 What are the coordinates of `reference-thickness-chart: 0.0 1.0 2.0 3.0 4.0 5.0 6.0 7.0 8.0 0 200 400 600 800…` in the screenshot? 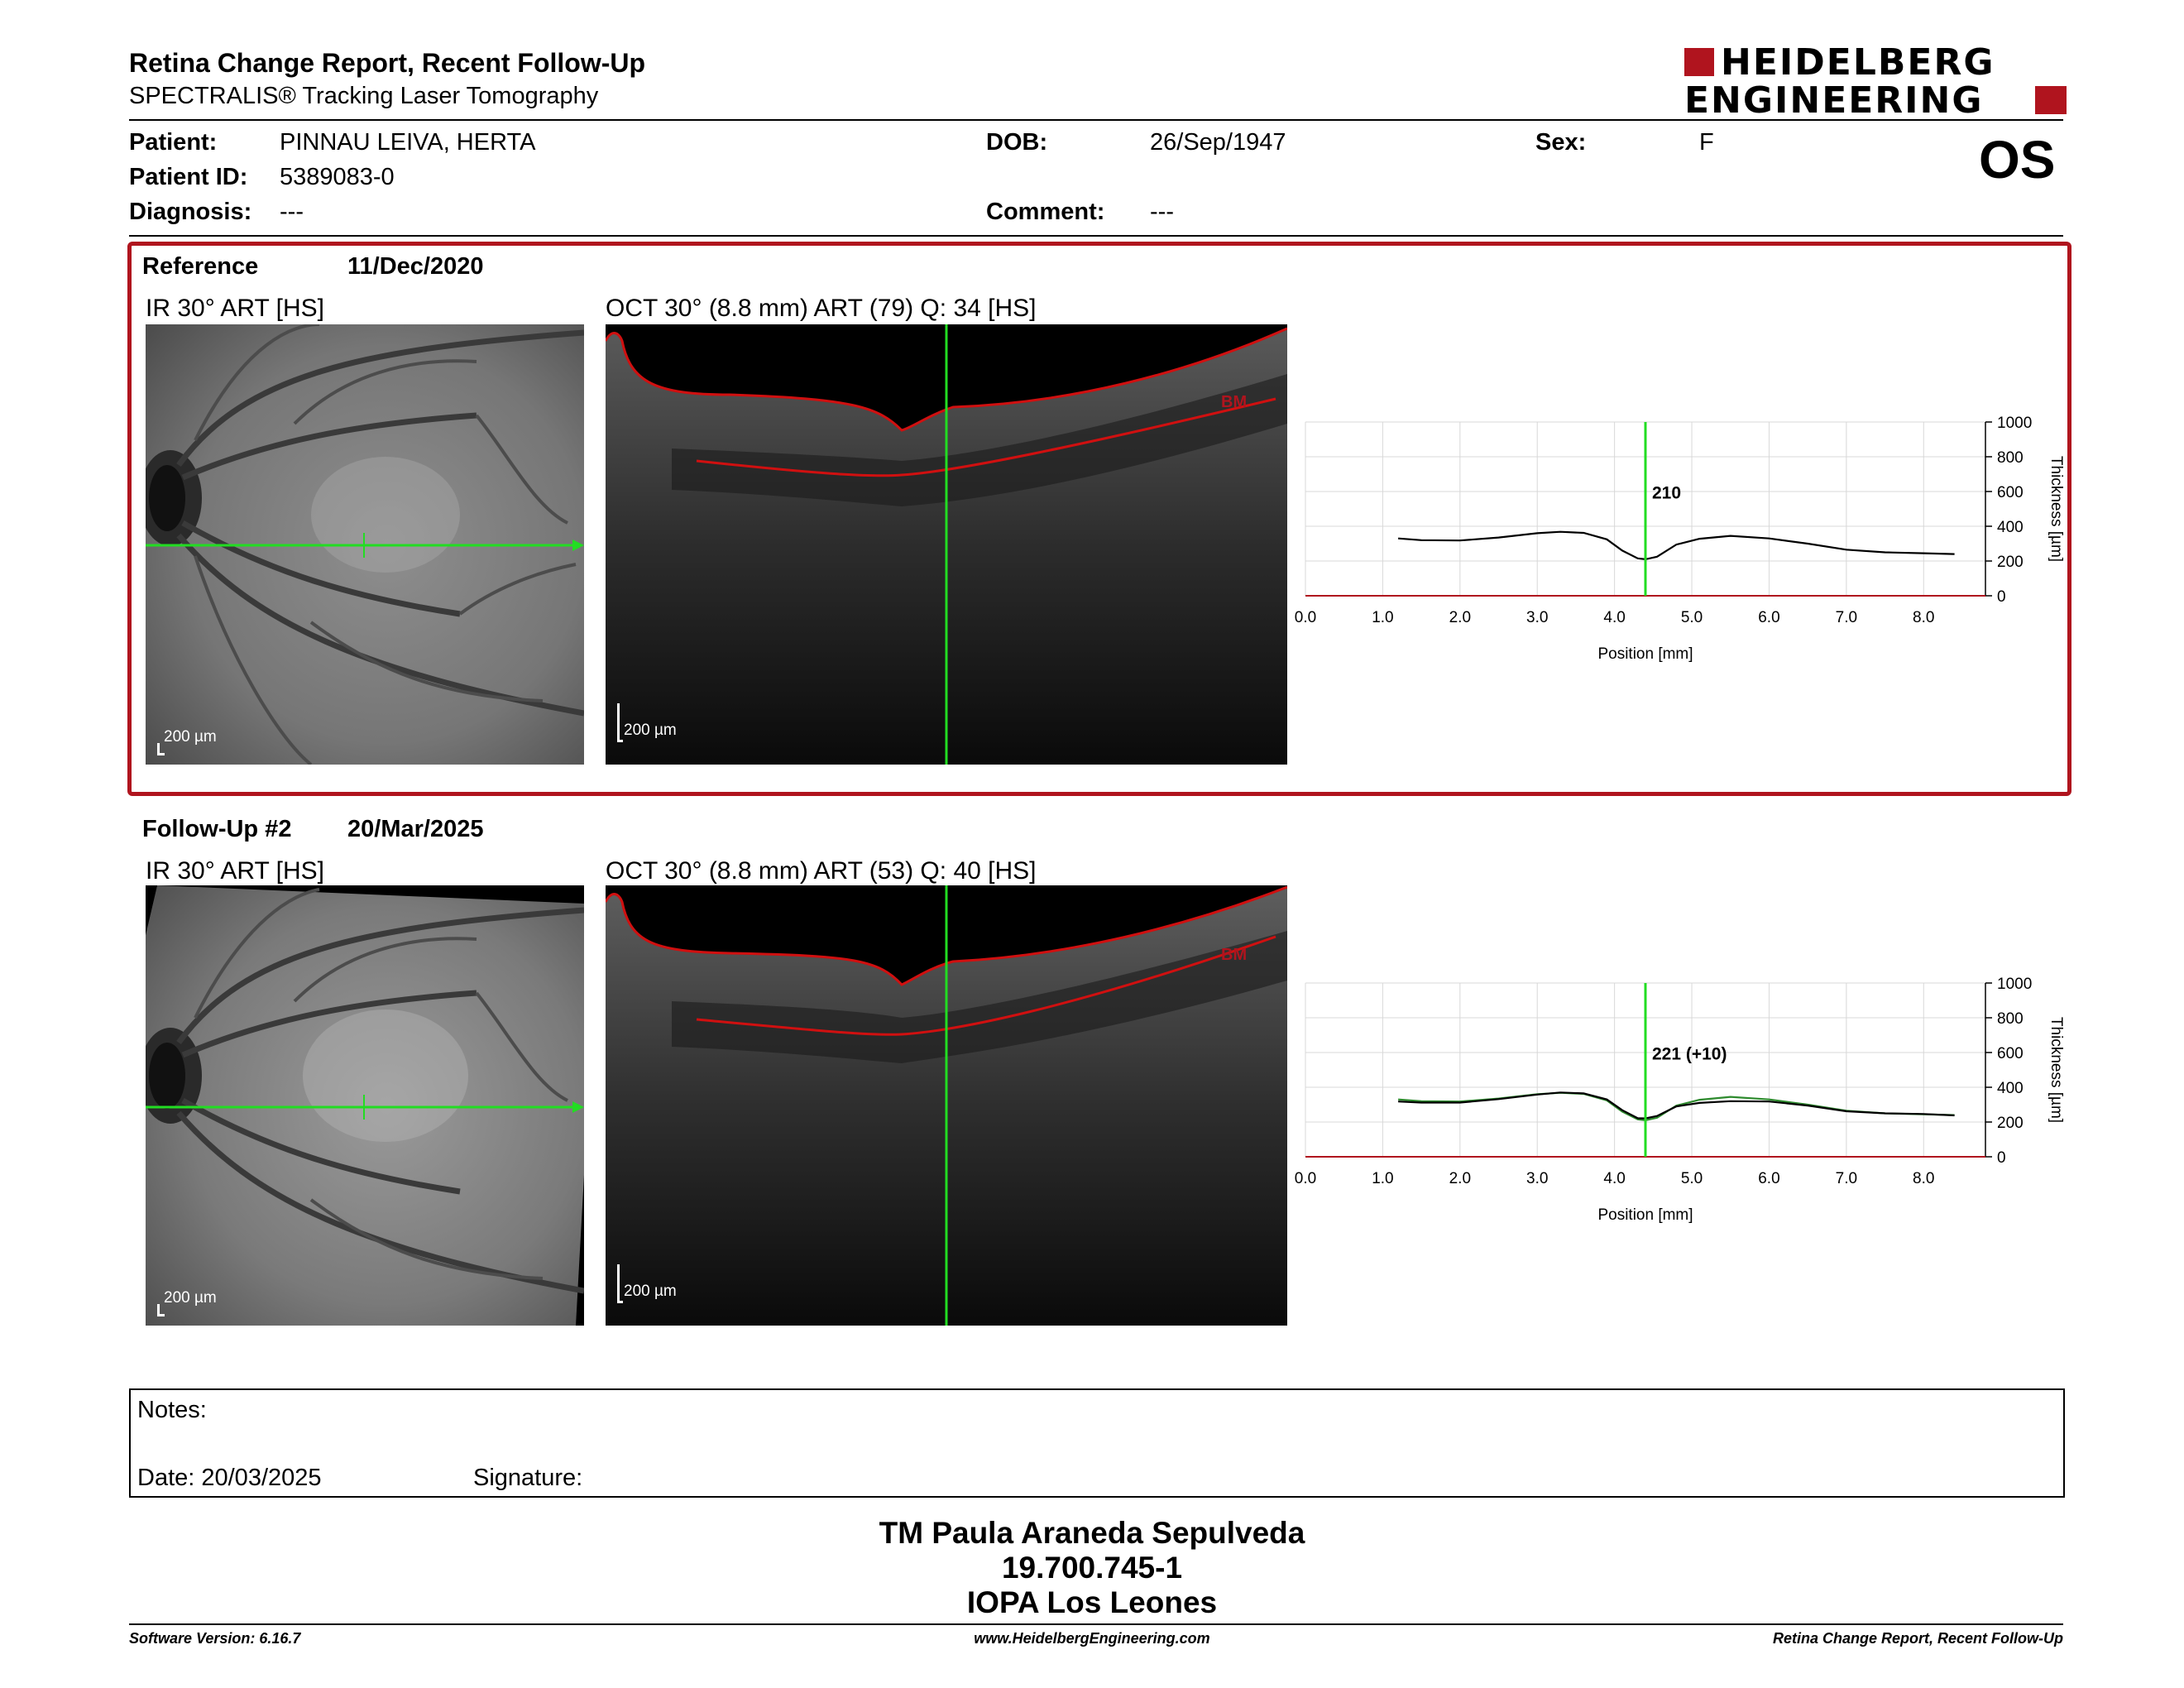 It's located at (1680, 539).